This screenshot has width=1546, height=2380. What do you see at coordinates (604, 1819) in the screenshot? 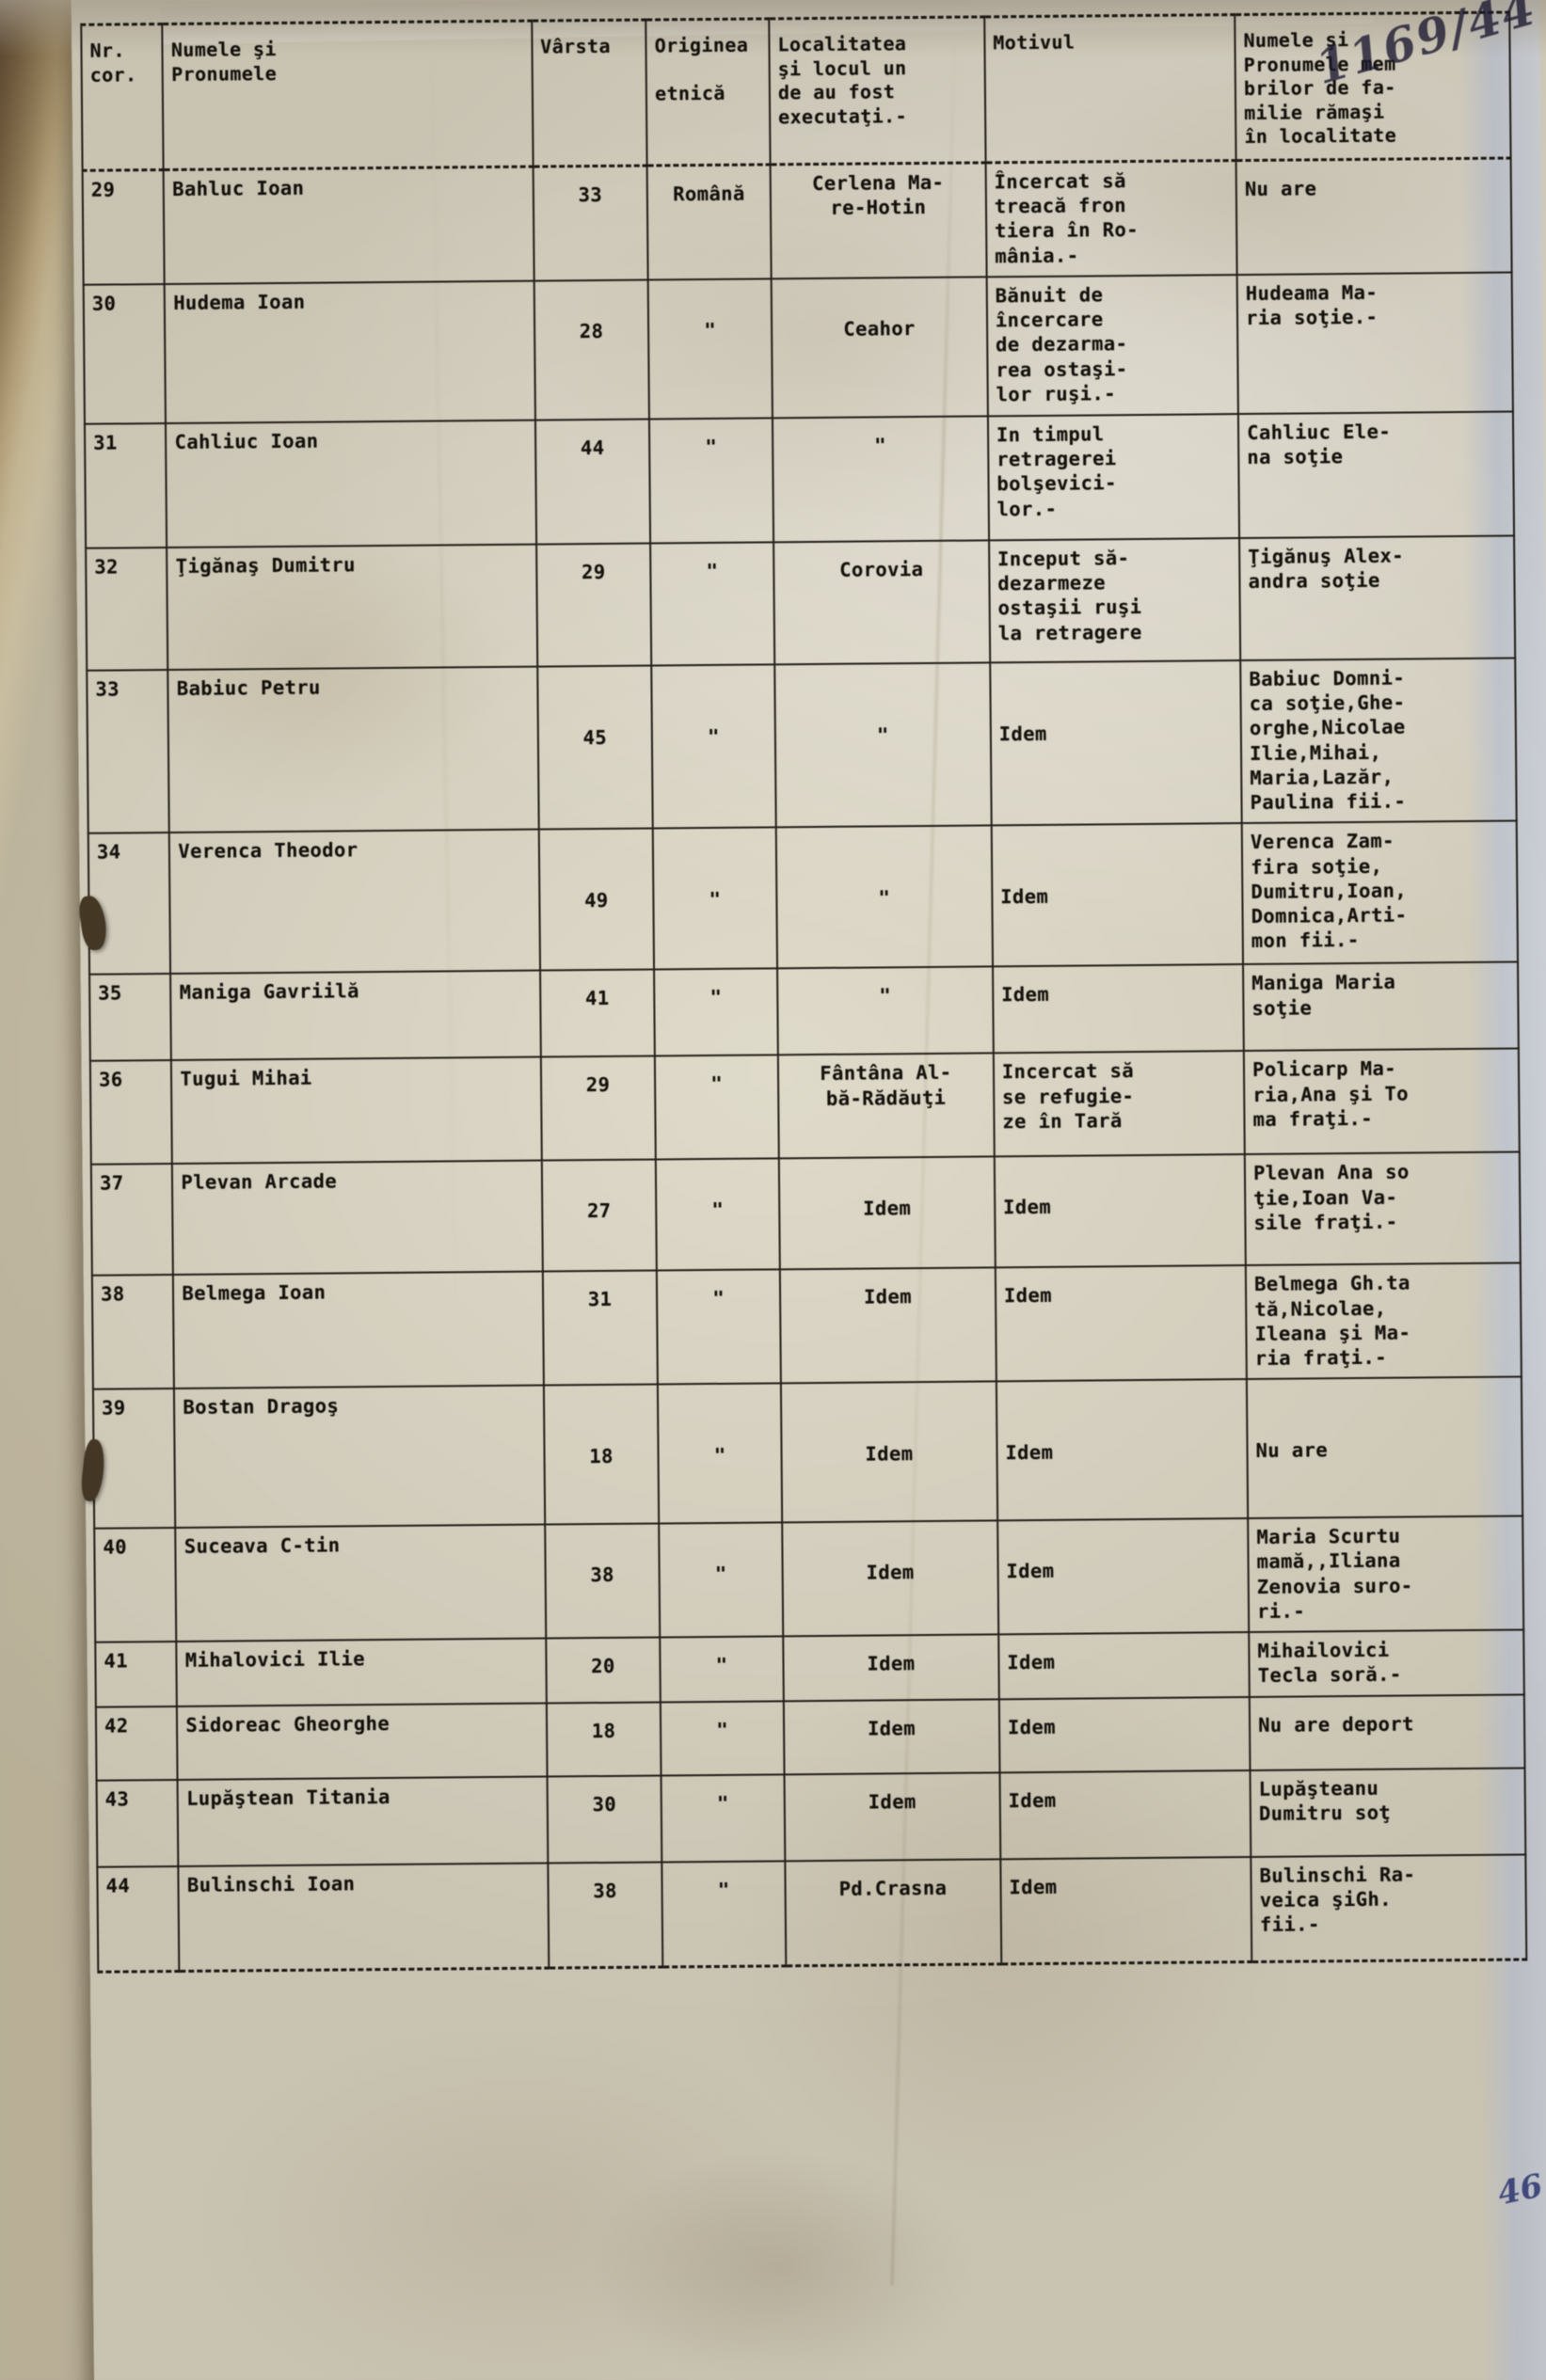
I see `cell-age: 30` at bounding box center [604, 1819].